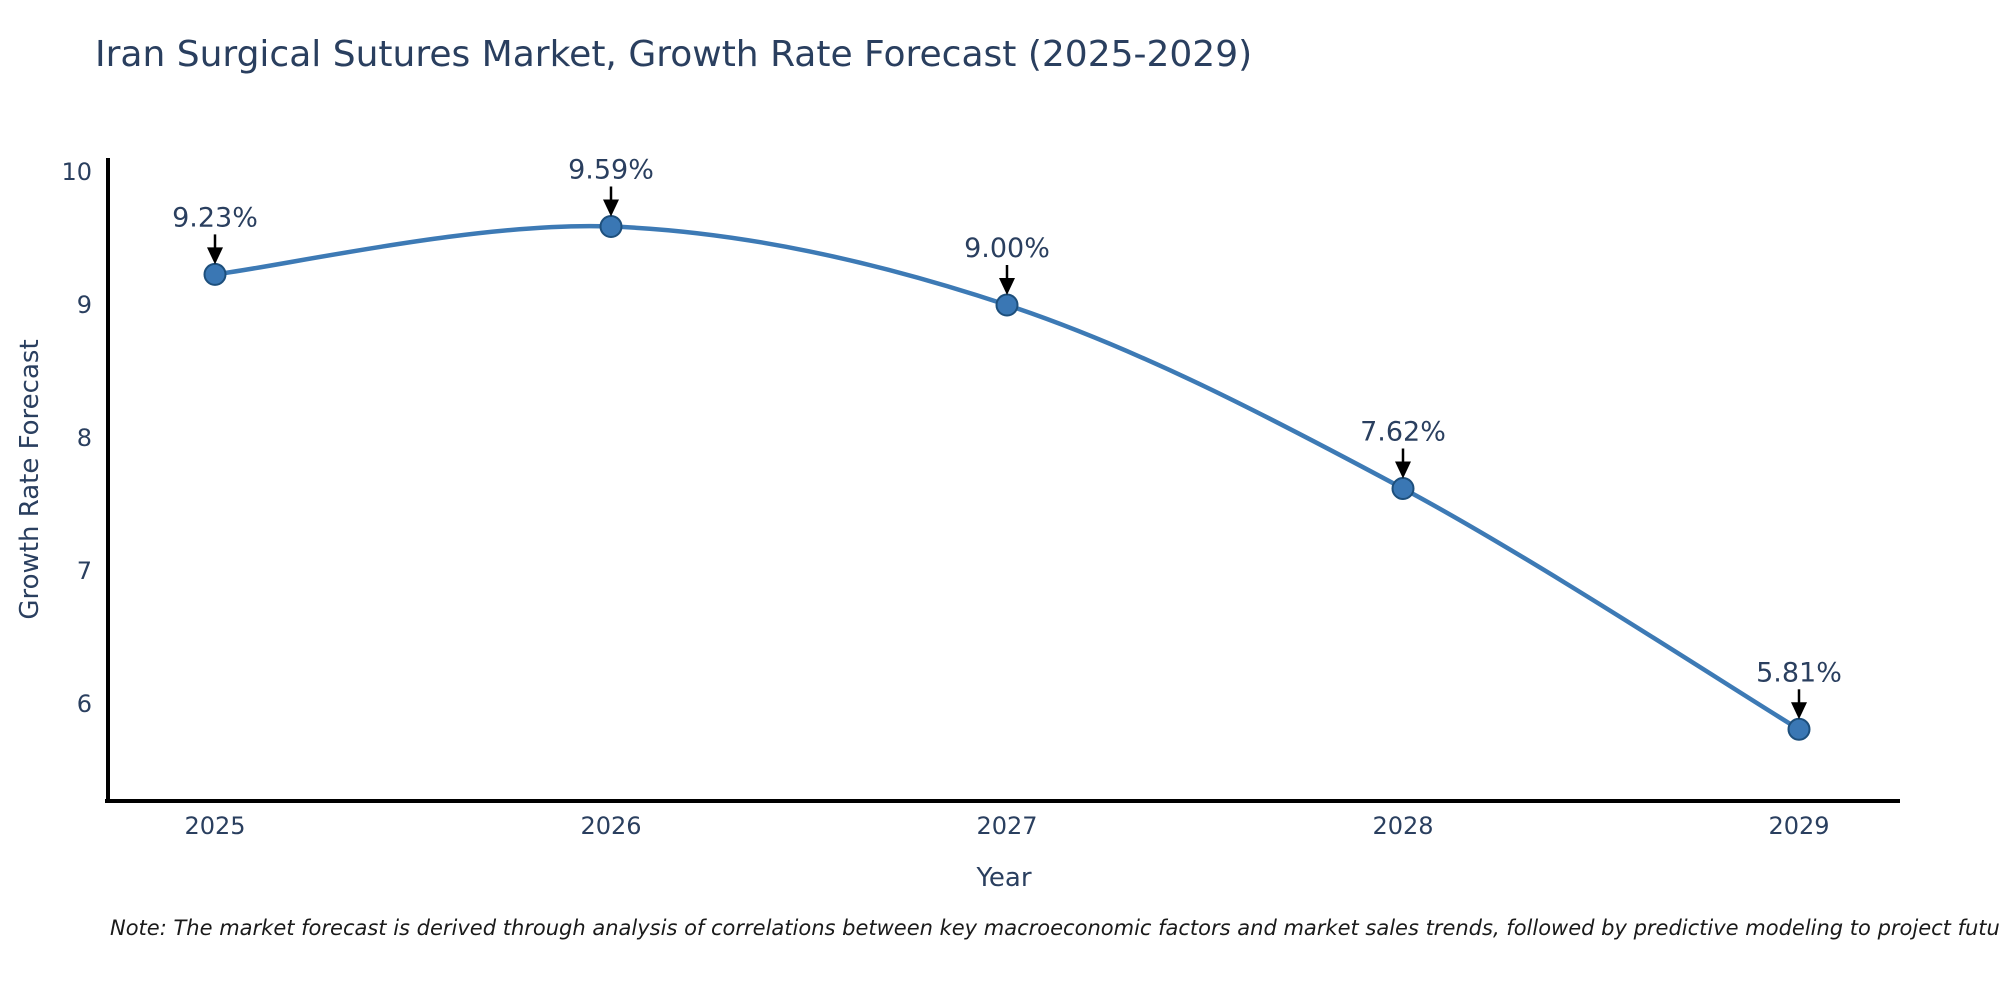 This screenshot has height=1000, width=2000. Describe the element at coordinates (1007, 248) in the screenshot. I see `point-value-label: 9.00%` at that location.